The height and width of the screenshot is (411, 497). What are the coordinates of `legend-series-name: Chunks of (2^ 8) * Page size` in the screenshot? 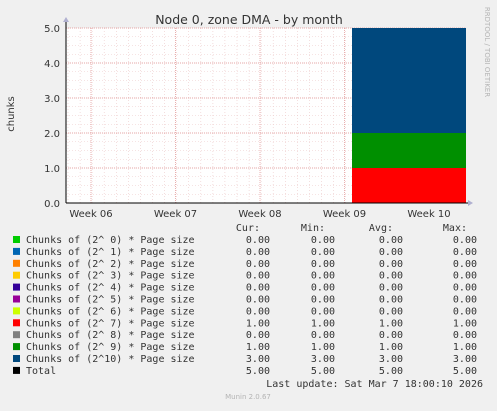 It's located at (110, 335).